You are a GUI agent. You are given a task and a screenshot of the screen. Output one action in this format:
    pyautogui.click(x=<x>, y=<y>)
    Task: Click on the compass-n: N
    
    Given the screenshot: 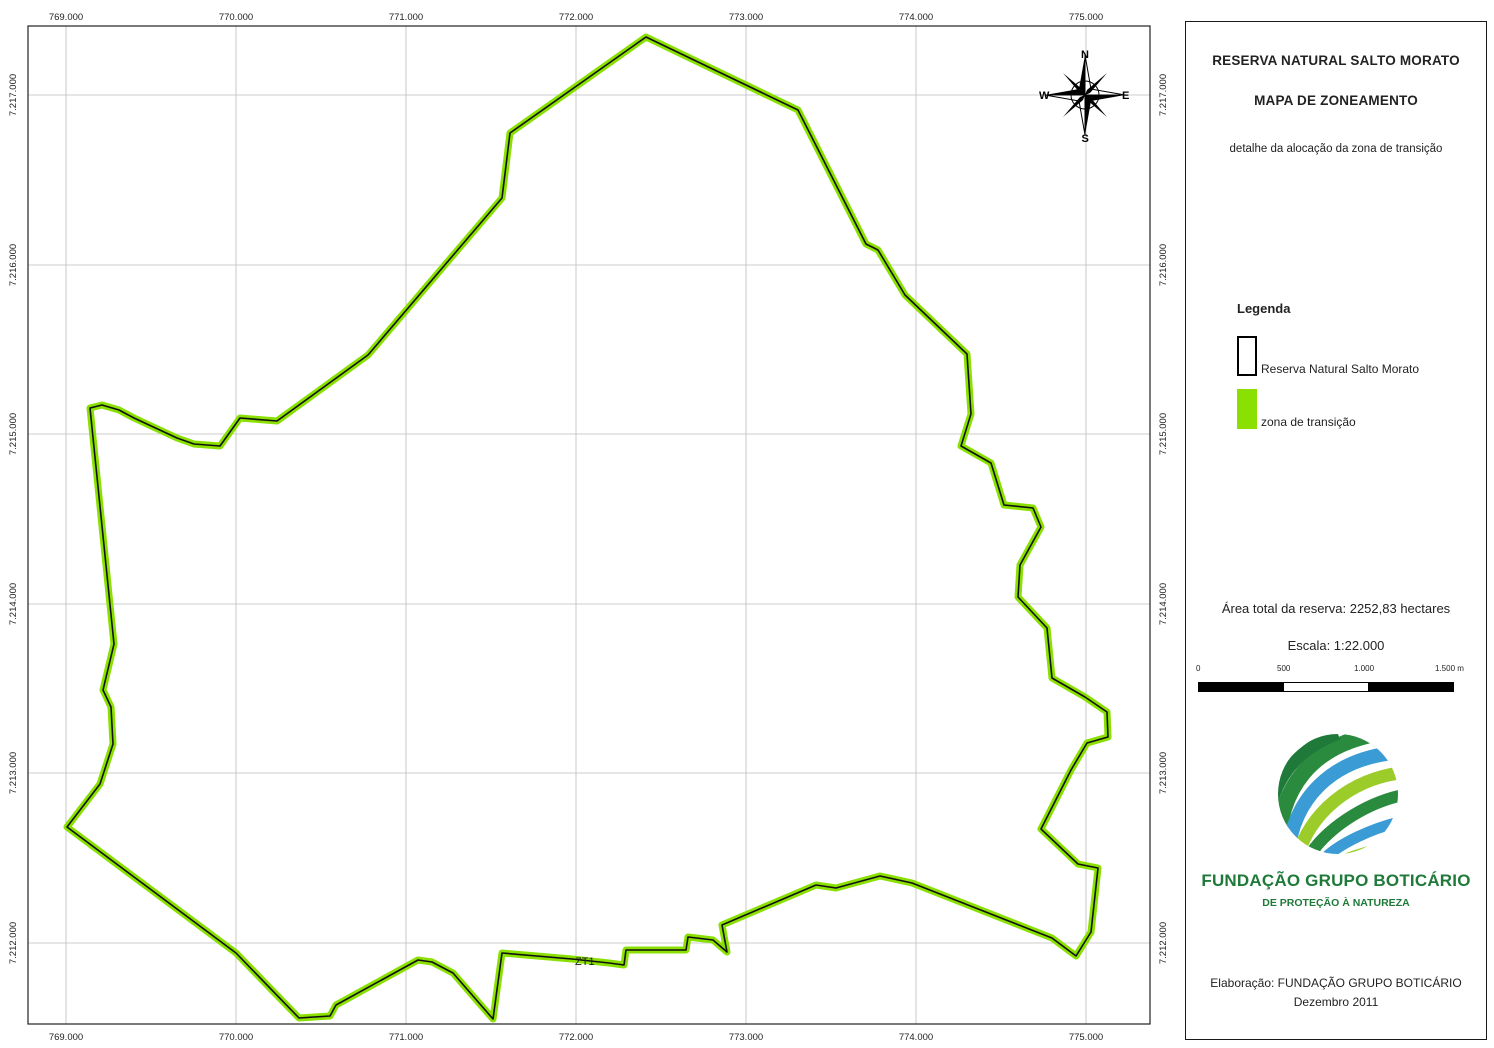 What is the action you would take?
    pyautogui.click(x=1085, y=55)
    